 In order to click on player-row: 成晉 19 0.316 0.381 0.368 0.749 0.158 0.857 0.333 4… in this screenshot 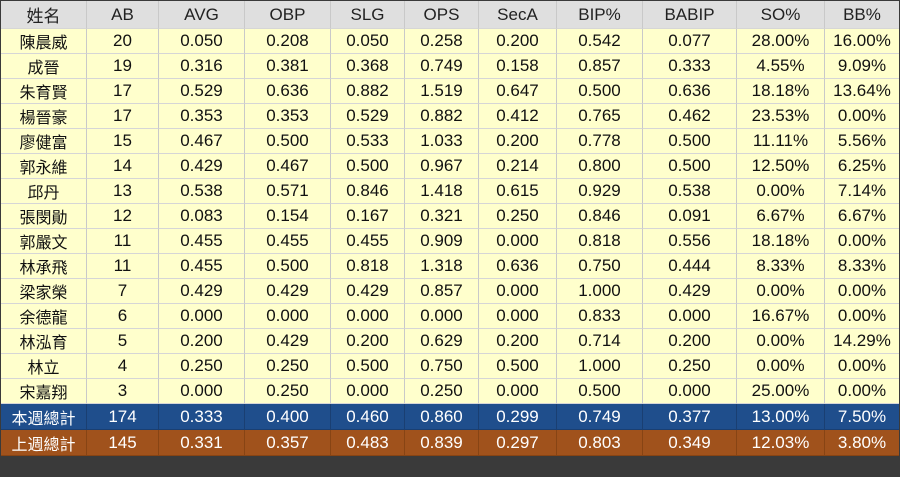, I will do `click(450, 66)`.